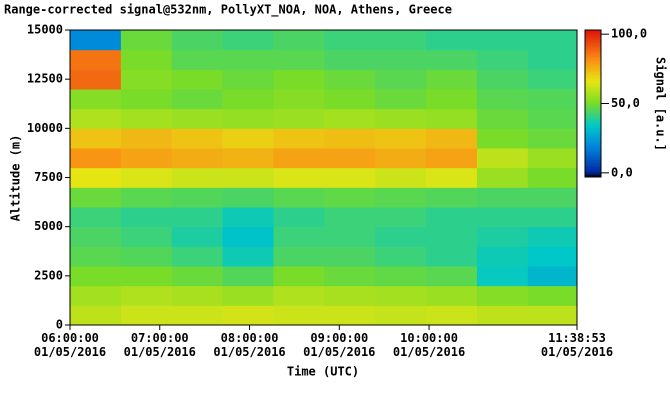 Image resolution: width=670 pixels, height=406 pixels. What do you see at coordinates (45, 128) in the screenshot?
I see `y-tick-label: 10000` at bounding box center [45, 128].